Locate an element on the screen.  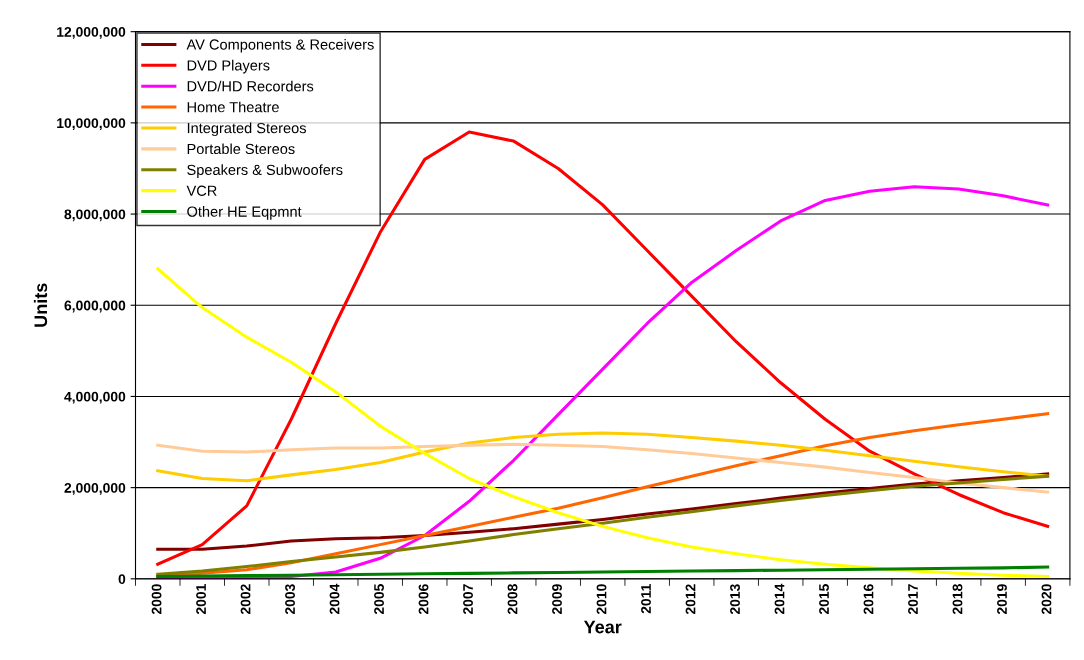
x-tick-label: 2012 is located at coordinates (690, 599).